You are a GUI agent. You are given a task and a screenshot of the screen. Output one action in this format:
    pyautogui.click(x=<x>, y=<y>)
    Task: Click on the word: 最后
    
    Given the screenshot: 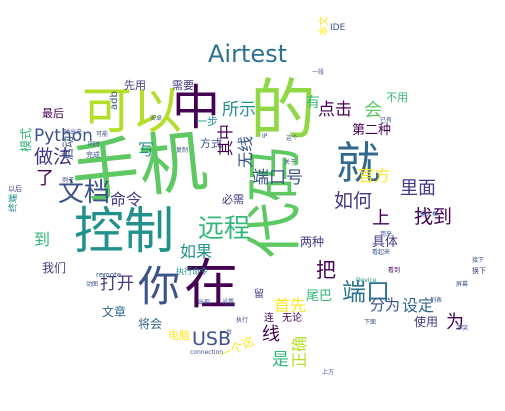 What is the action you would take?
    pyautogui.click(x=53, y=113)
    